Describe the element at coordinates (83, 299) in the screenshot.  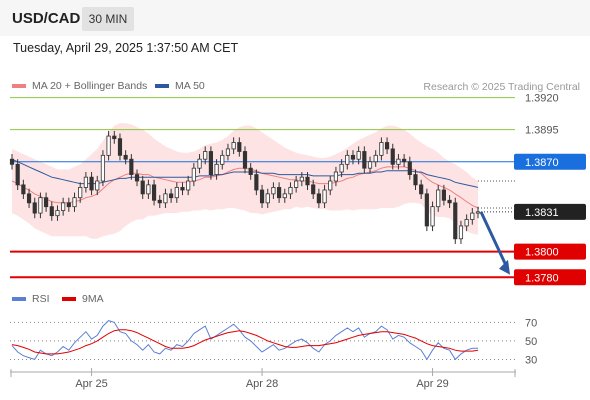
I see `legend-9ma: 9MA` at that location.